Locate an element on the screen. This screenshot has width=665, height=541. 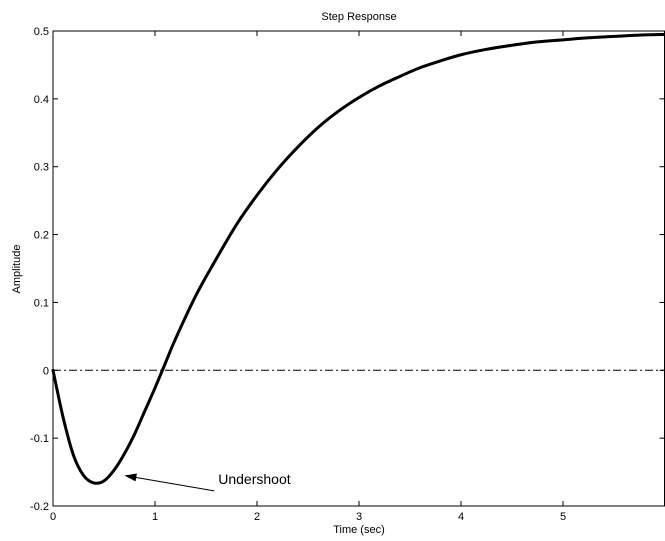
chart-title: Step Response is located at coordinates (358, 17).